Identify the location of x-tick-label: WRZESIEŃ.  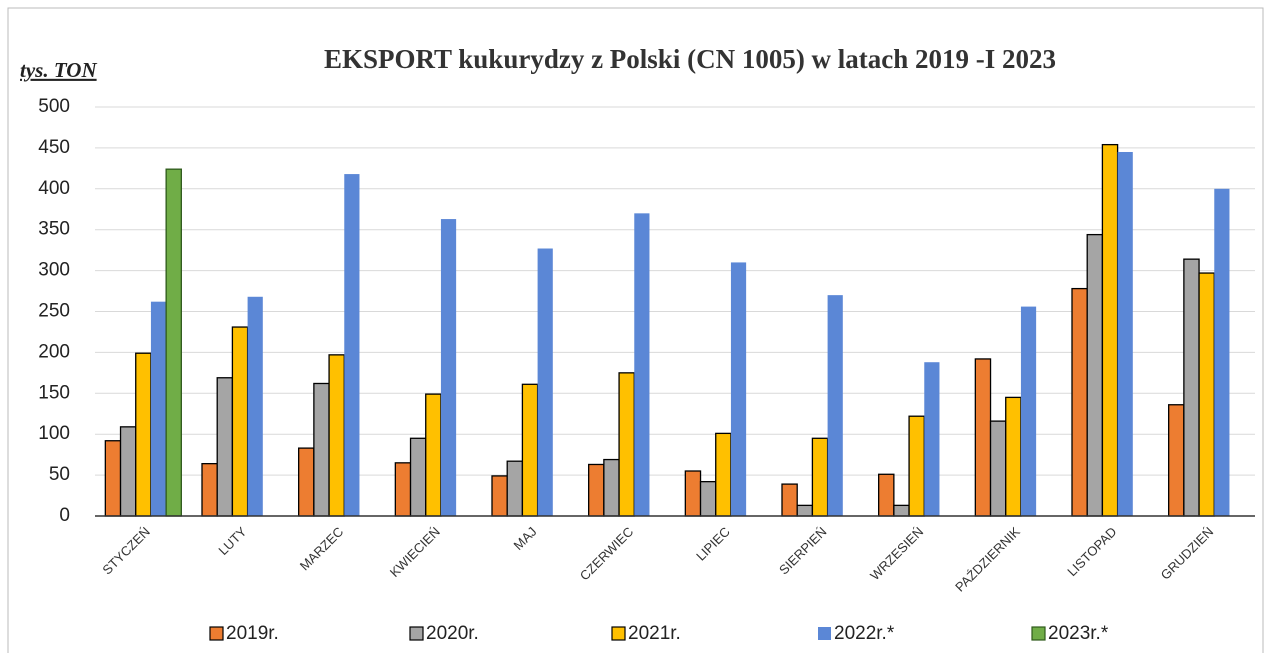
(896, 553).